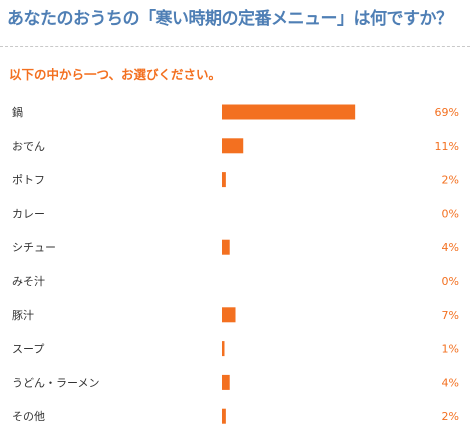  Describe the element at coordinates (28, 281) in the screenshot. I see `category-label: みそ汁` at that location.